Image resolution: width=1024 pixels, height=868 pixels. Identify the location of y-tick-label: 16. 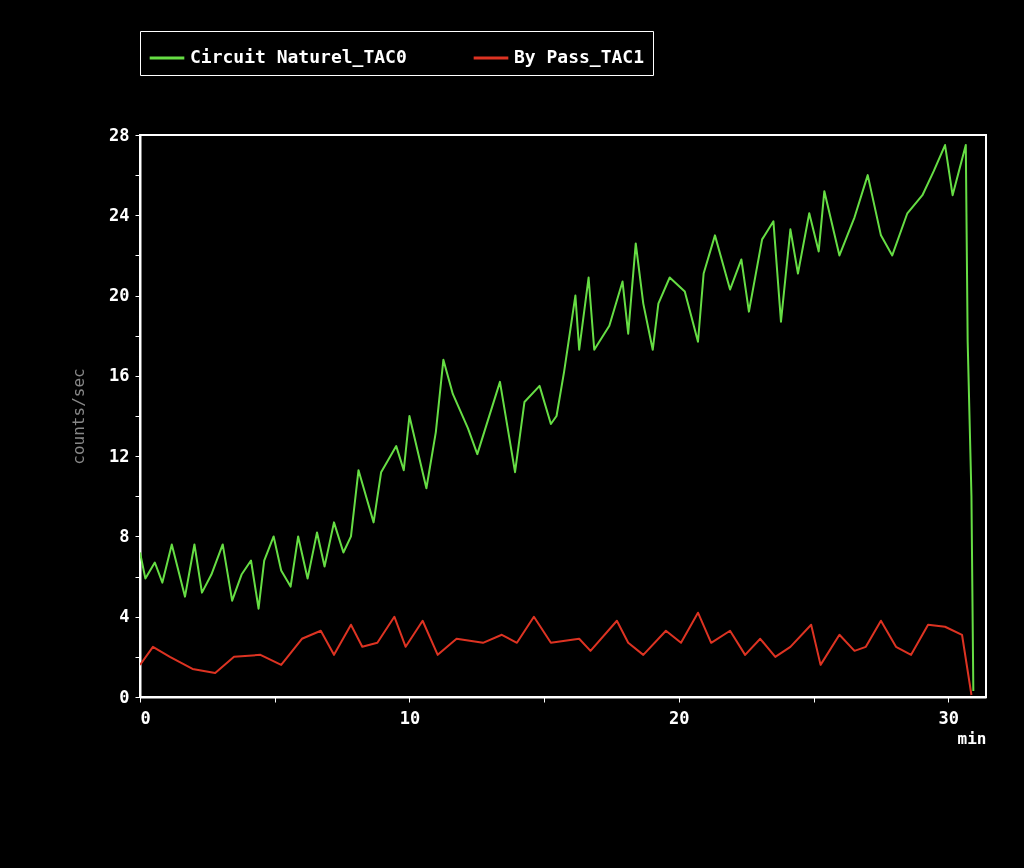
(119, 375).